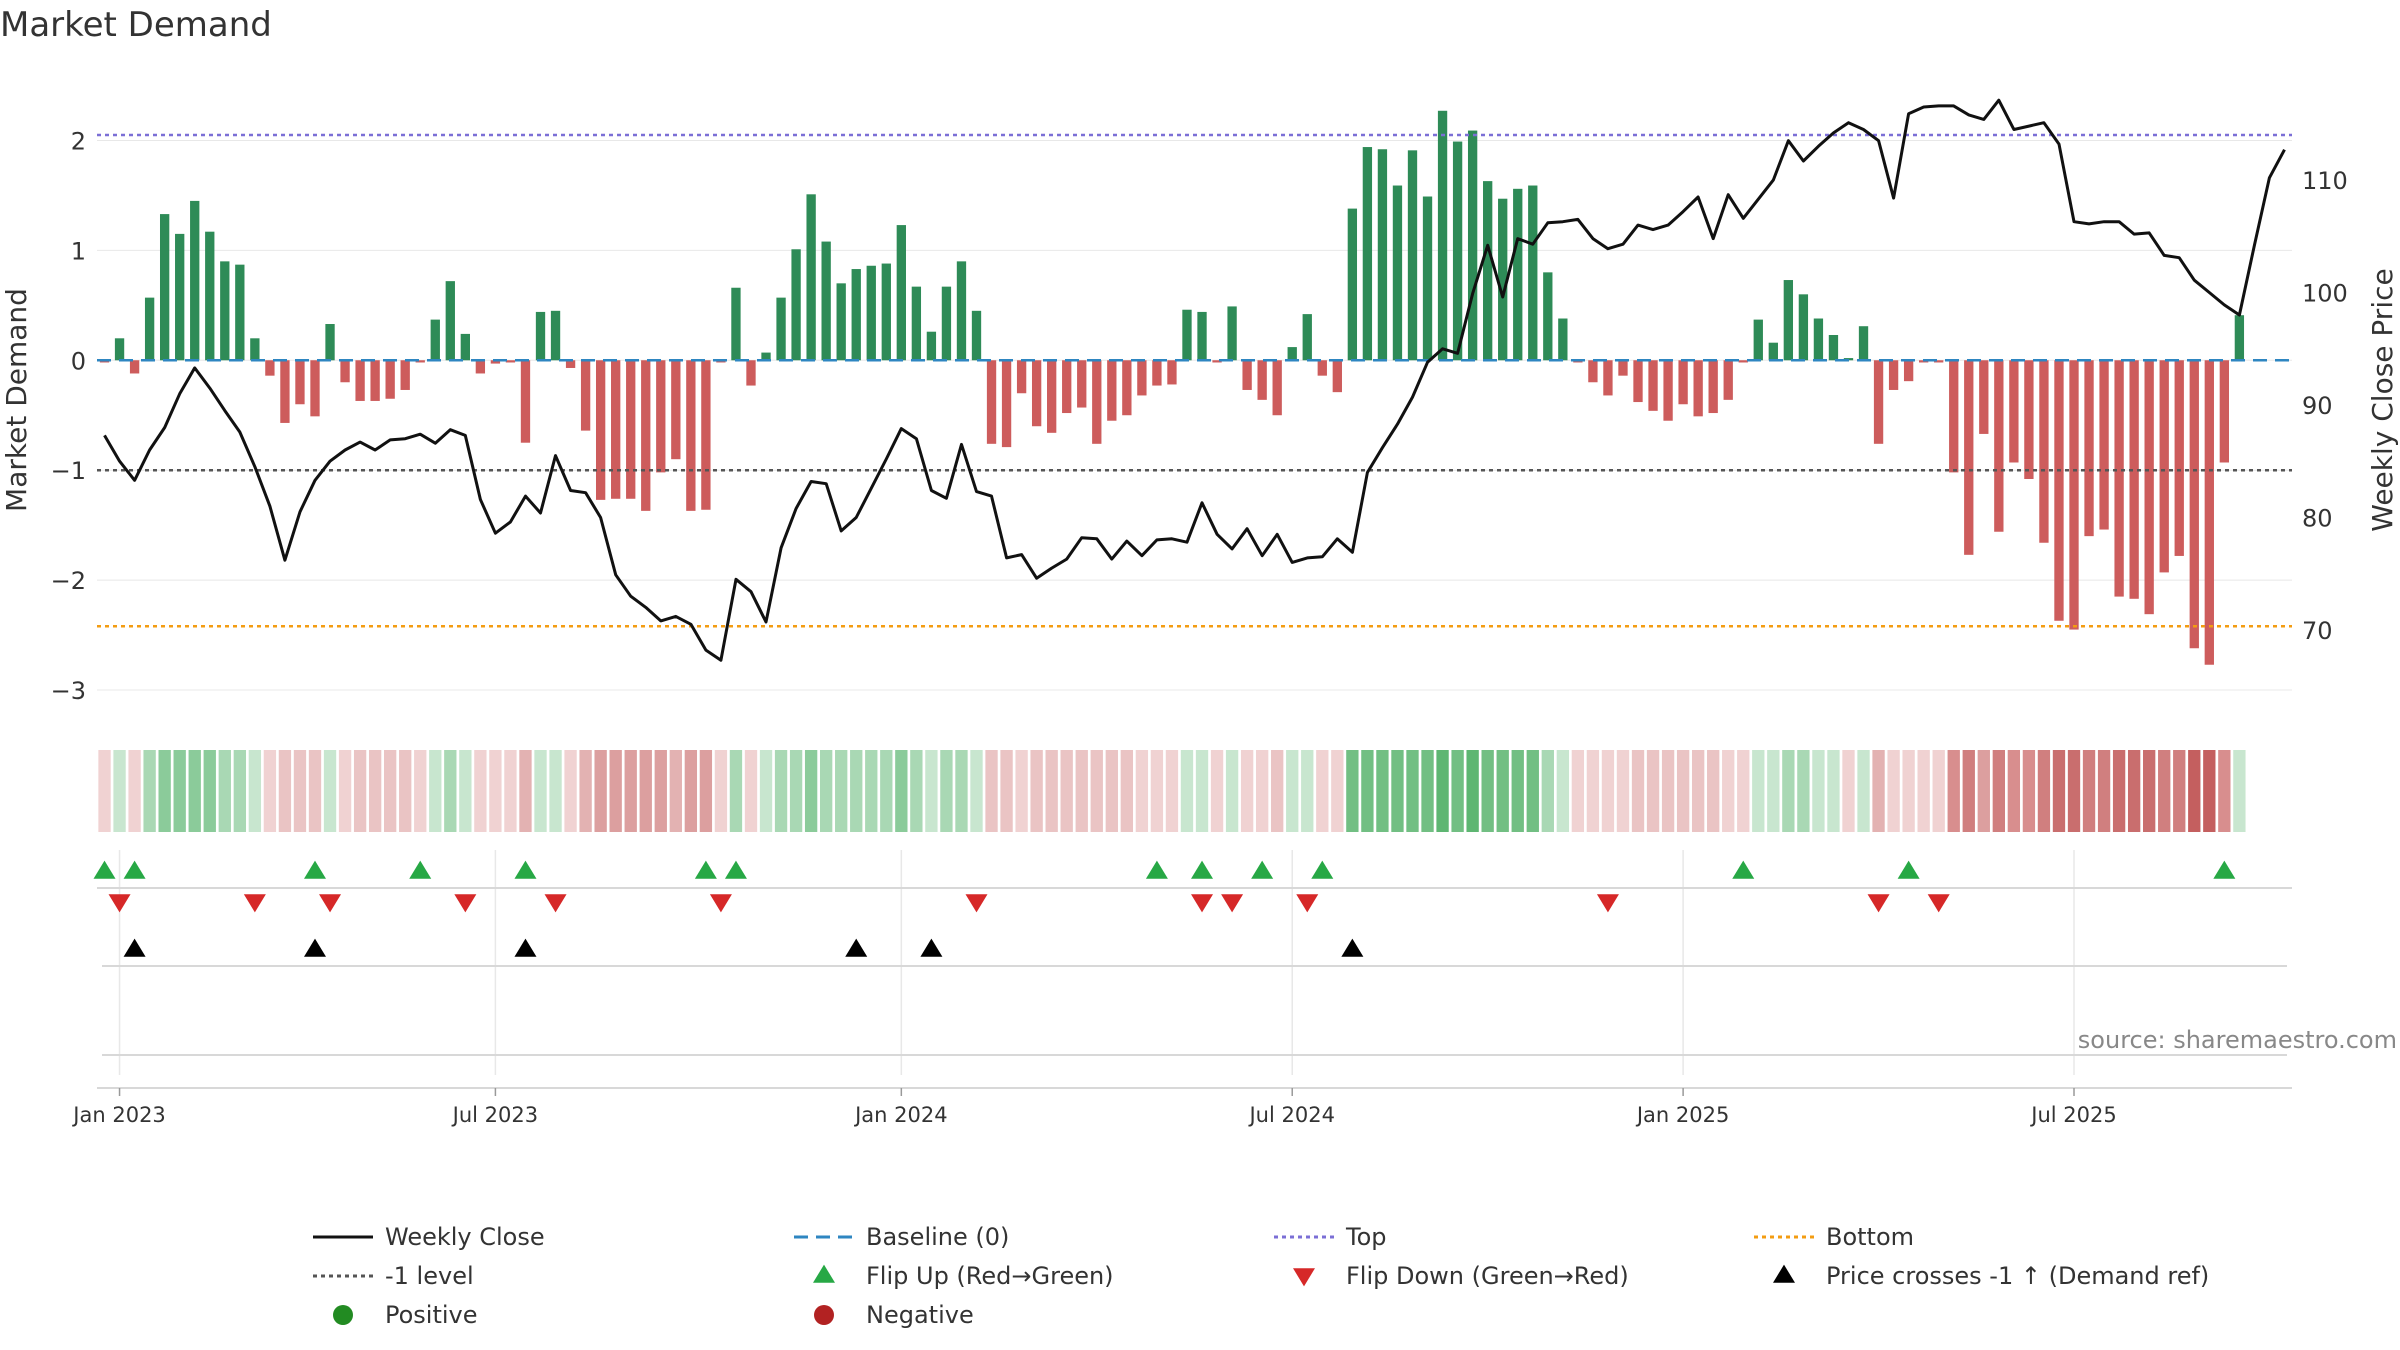 The width and height of the screenshot is (2400, 1350). What do you see at coordinates (494, 1115) in the screenshot?
I see `x-tick-label: Jul 2023` at bounding box center [494, 1115].